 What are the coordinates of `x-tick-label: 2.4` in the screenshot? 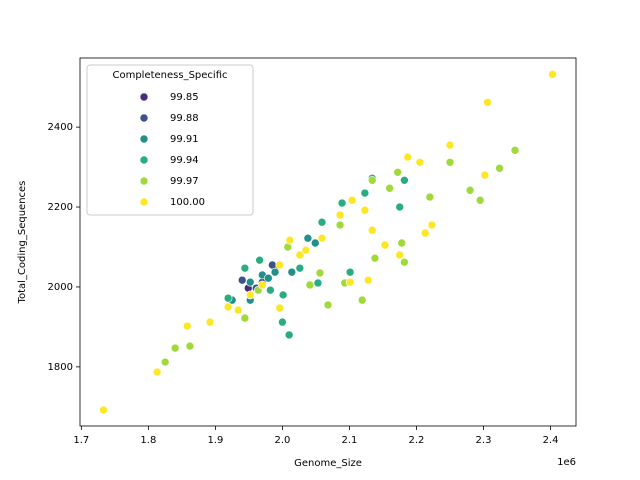 It's located at (551, 440).